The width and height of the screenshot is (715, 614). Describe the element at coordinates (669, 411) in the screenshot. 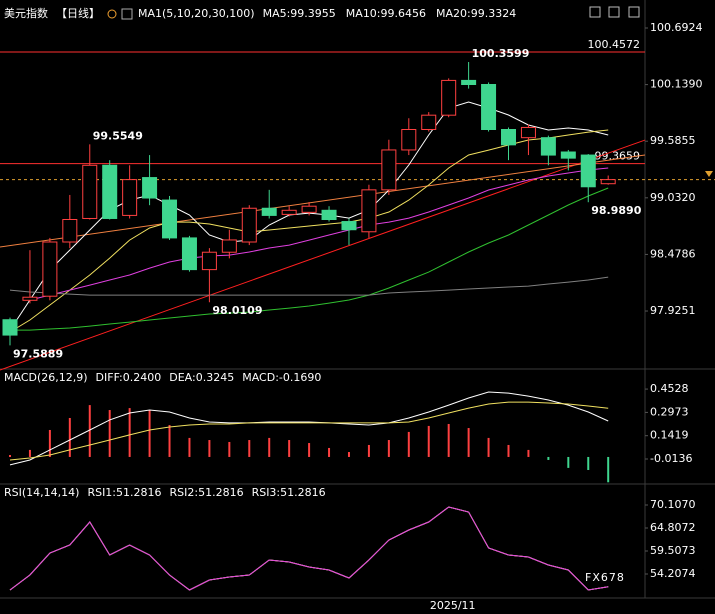

I see `y-tick-label: 0.2973` at that location.